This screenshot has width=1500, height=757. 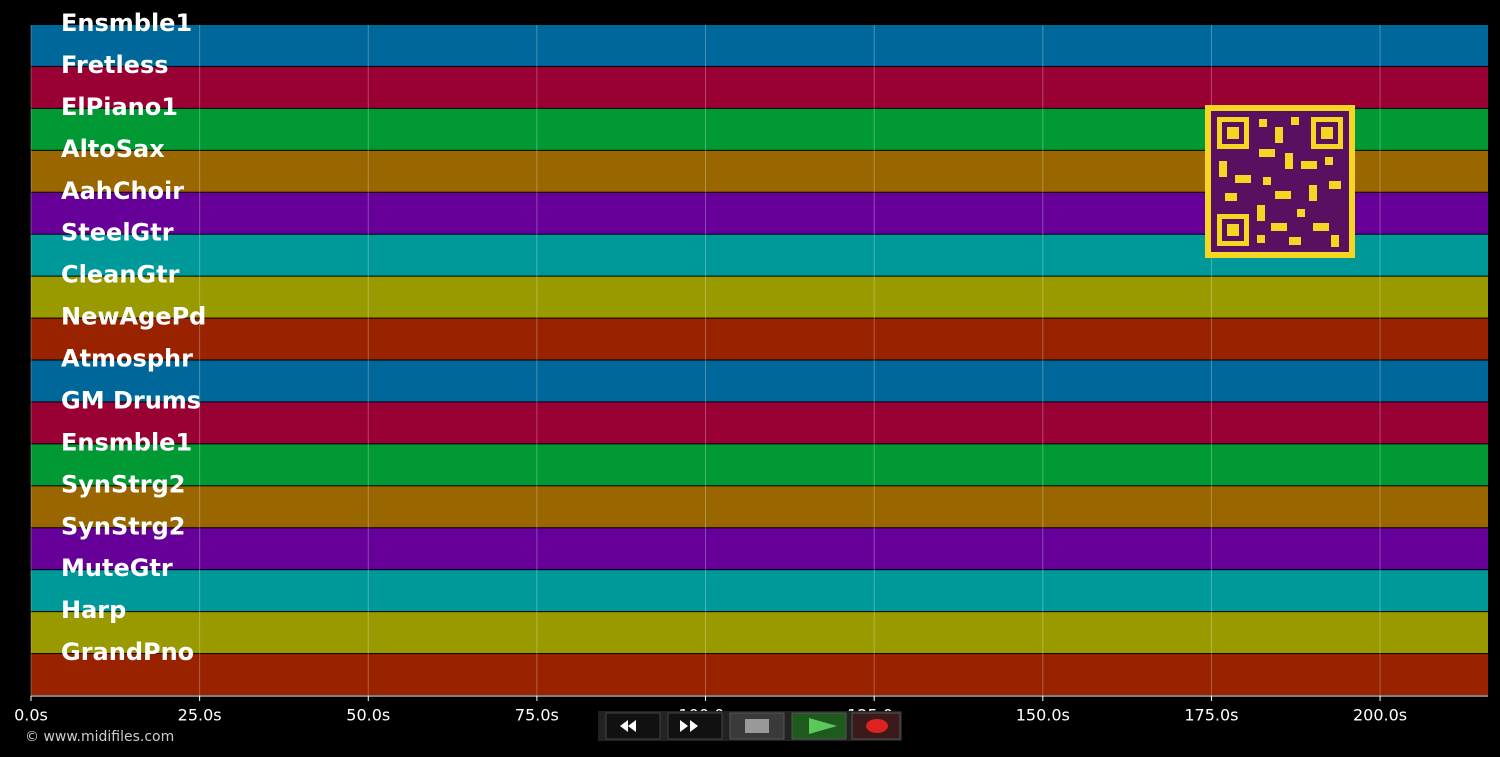 I want to click on track-label: GM Drums, so click(x=131, y=400).